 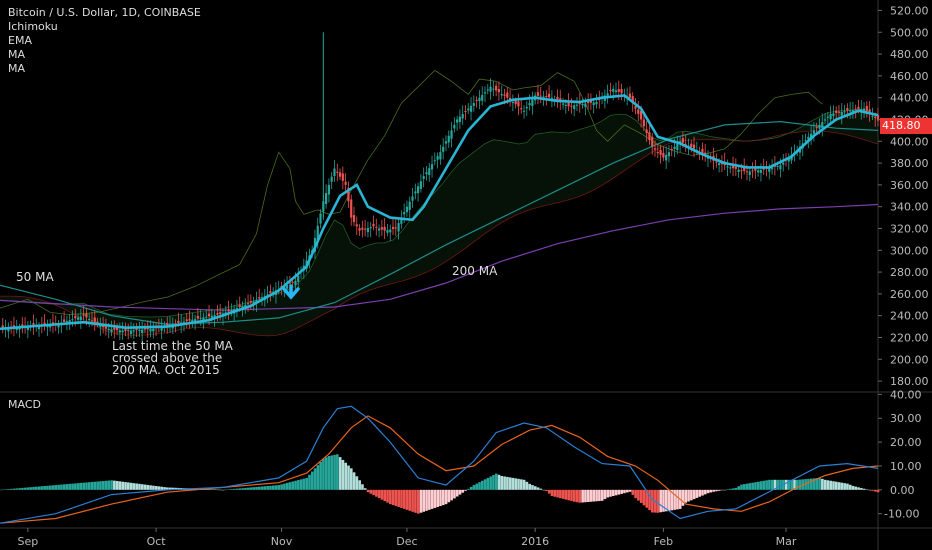 I want to click on legend-indicator-ma-1: MA, so click(x=17, y=54).